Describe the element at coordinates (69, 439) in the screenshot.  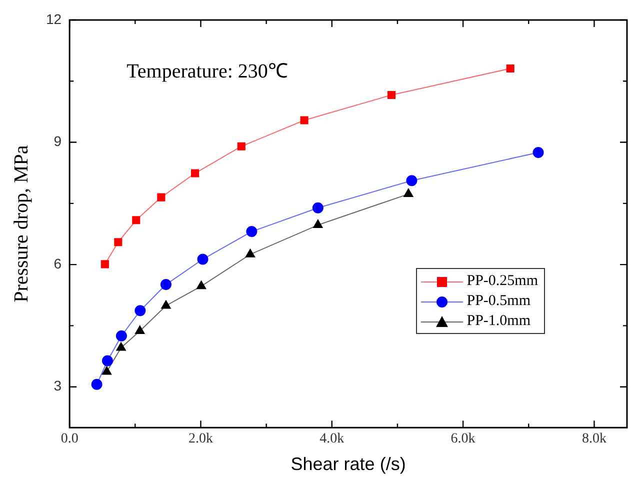
I see `x-tick-label: 0.0` at that location.